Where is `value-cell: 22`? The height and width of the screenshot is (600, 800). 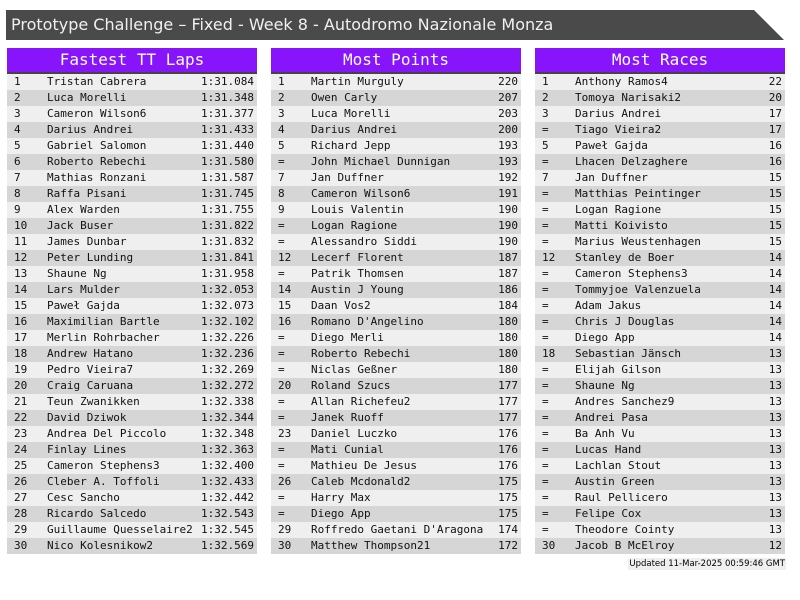 value-cell: 22 is located at coordinates (775, 81).